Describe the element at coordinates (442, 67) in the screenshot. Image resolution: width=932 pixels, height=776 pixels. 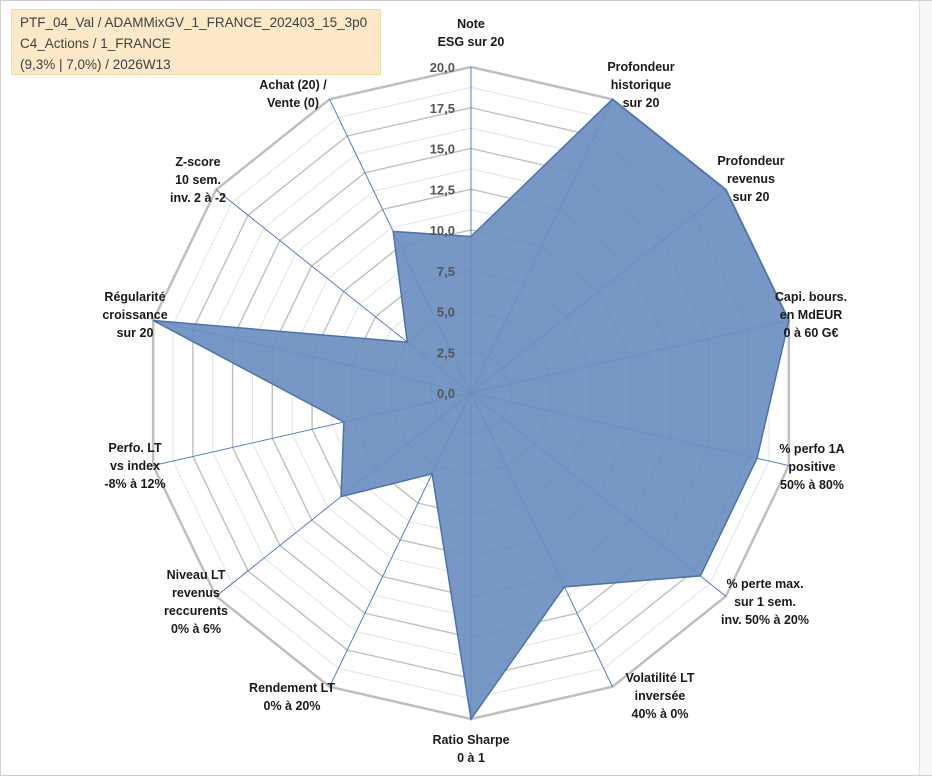
I see `tick-label: 20,0` at that location.